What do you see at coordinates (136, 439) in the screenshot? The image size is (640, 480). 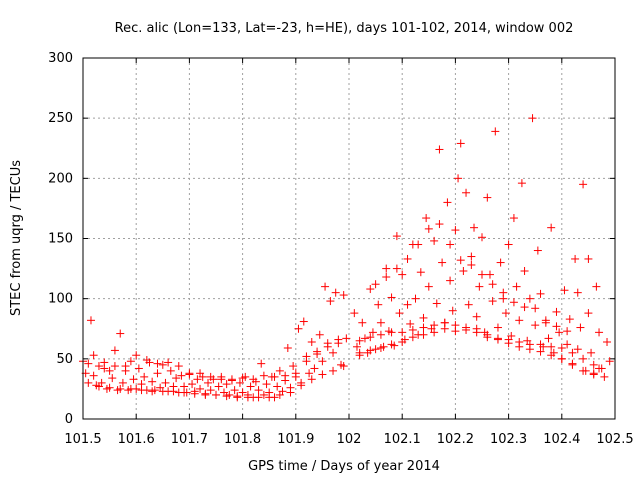 I see `x-tick-label: 101.6` at bounding box center [136, 439].